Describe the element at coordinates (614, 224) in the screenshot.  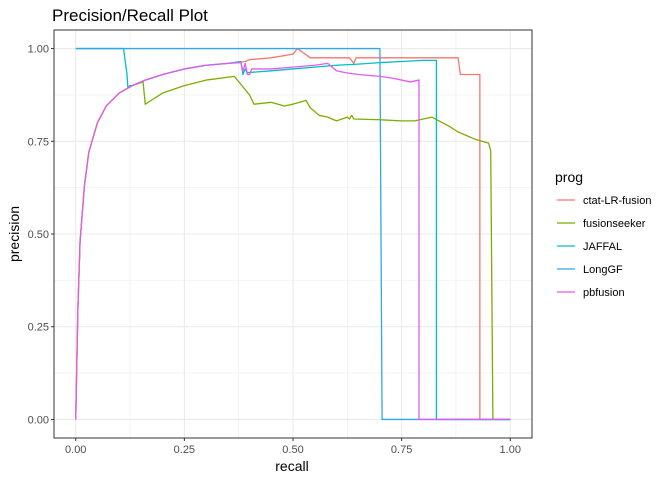
I see `legend-label-fusionseeker: fusionseeker` at that location.